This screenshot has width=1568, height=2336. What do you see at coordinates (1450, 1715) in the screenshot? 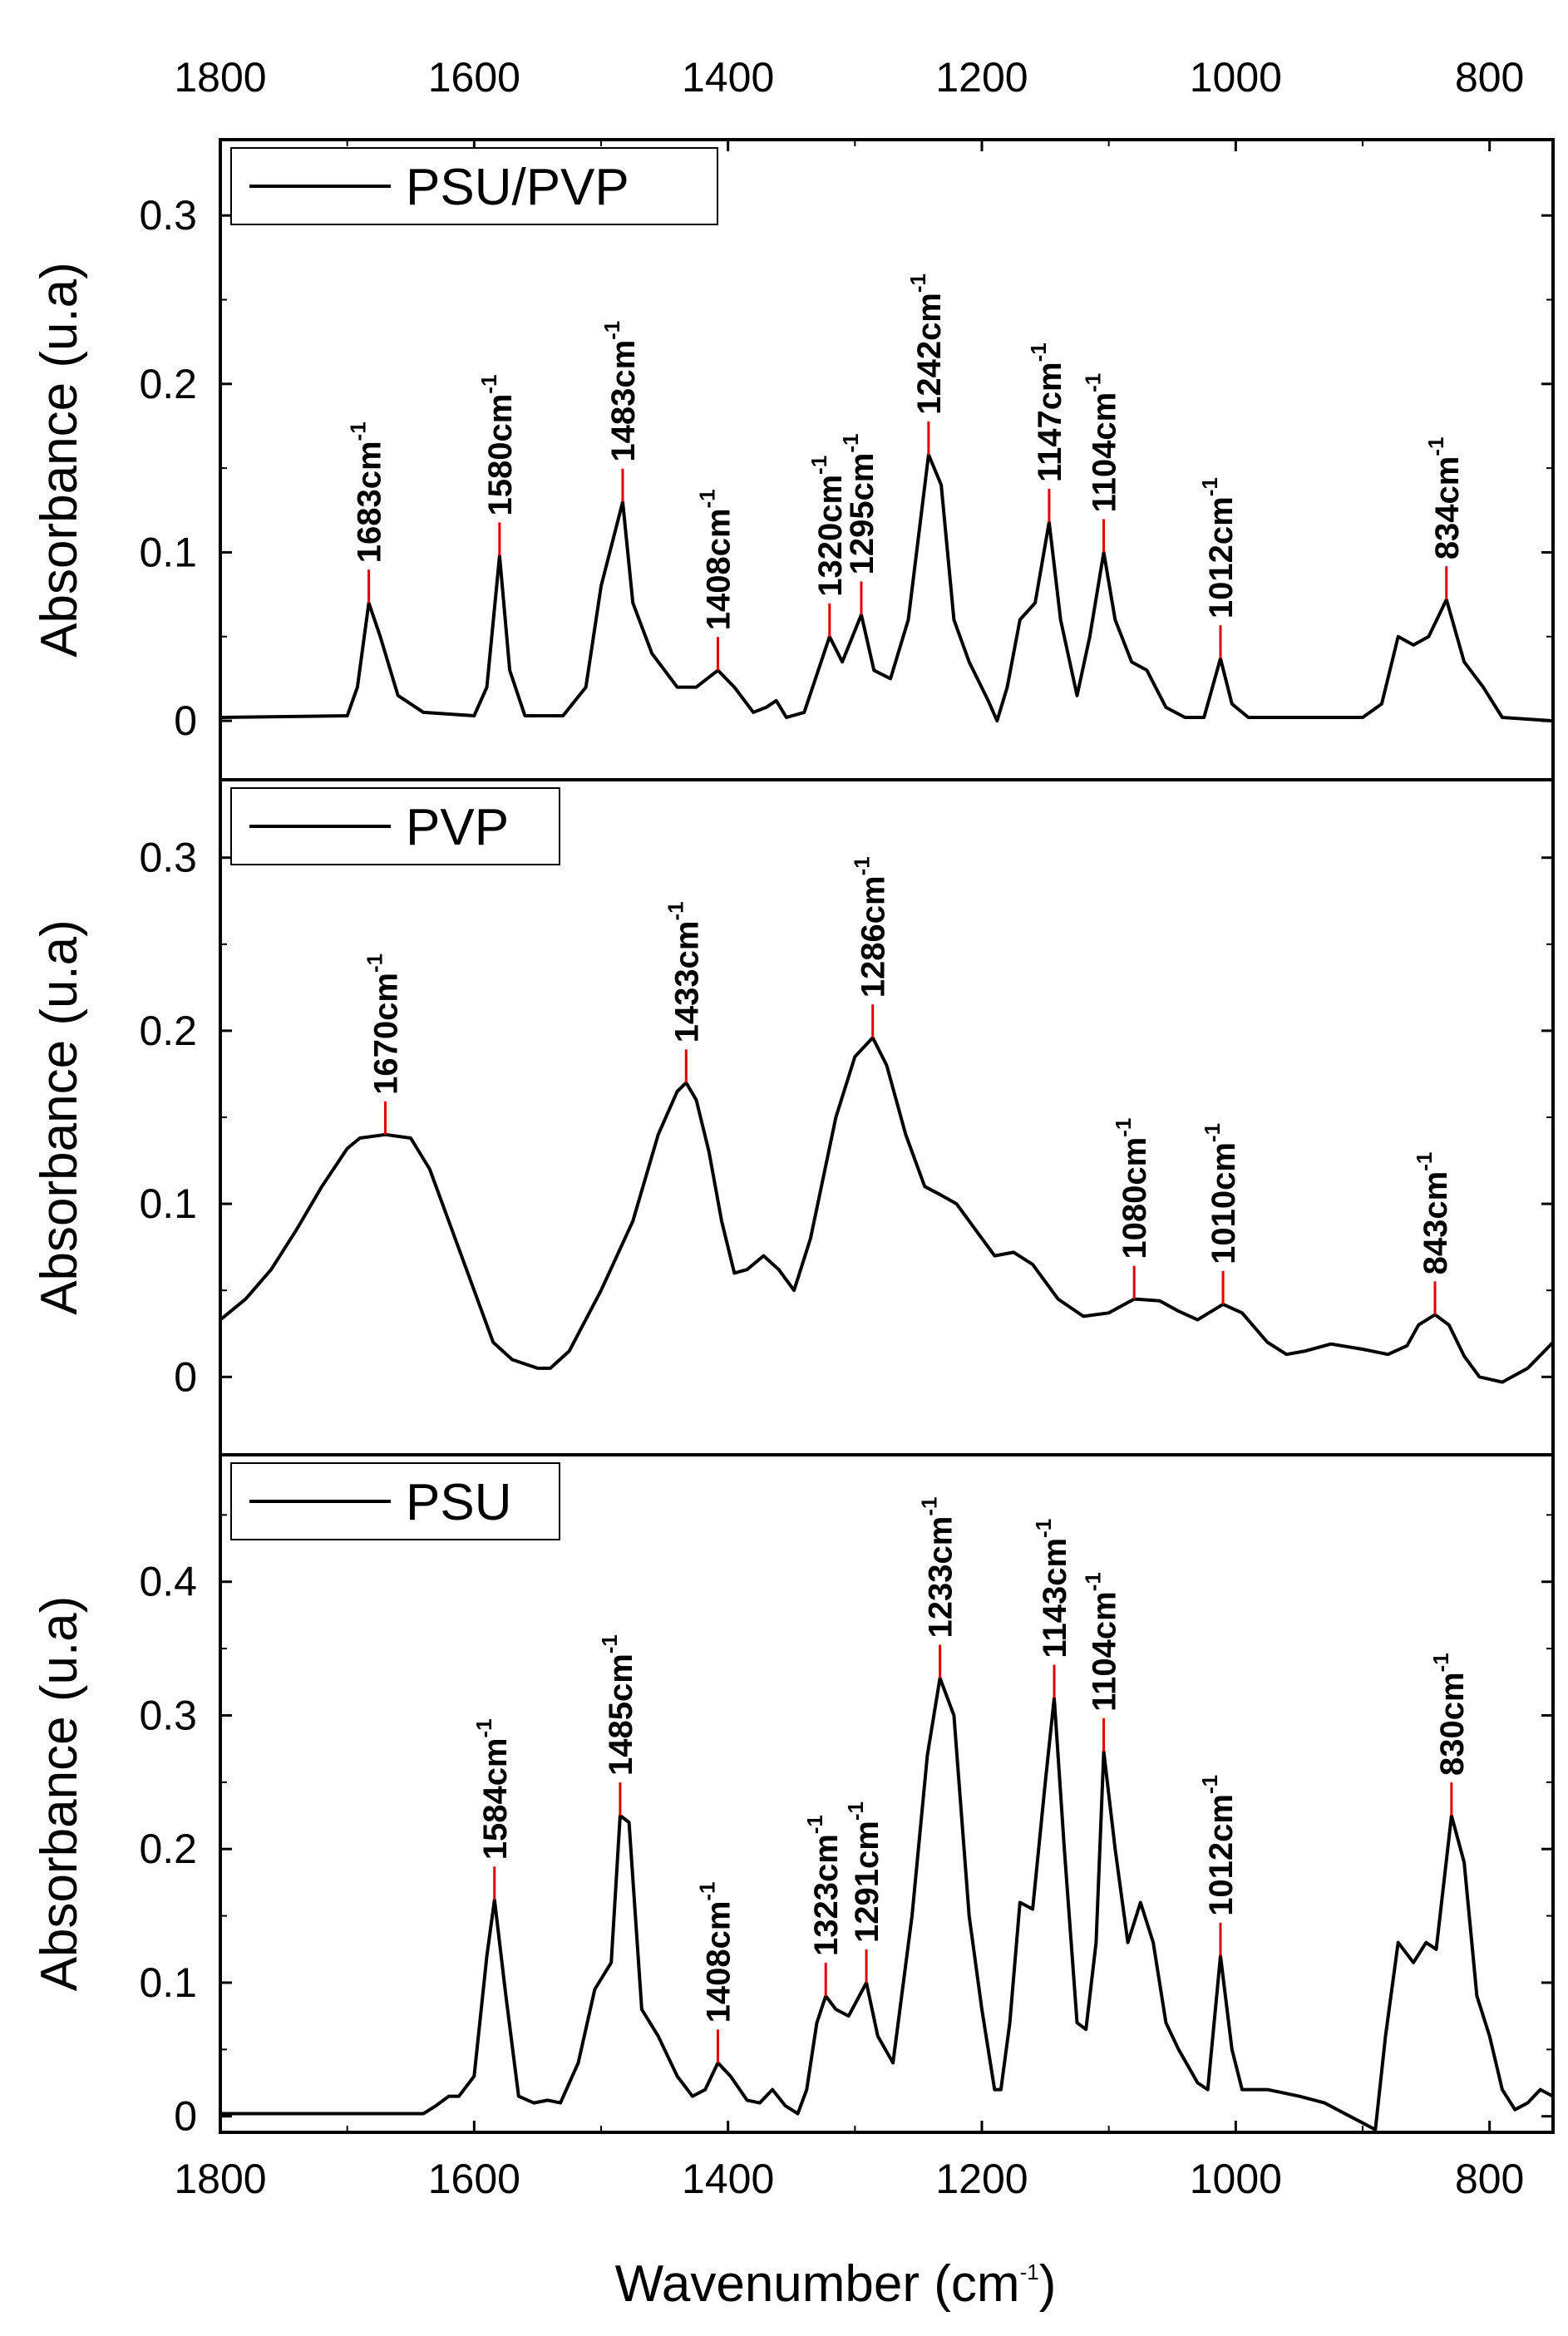
I see `peak-label: 830cm-1` at bounding box center [1450, 1715].